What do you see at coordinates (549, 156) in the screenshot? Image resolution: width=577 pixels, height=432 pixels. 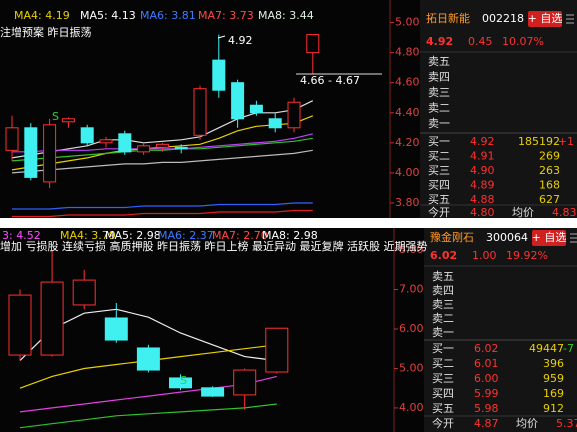 I see `bid-volume: 269` at bounding box center [549, 156].